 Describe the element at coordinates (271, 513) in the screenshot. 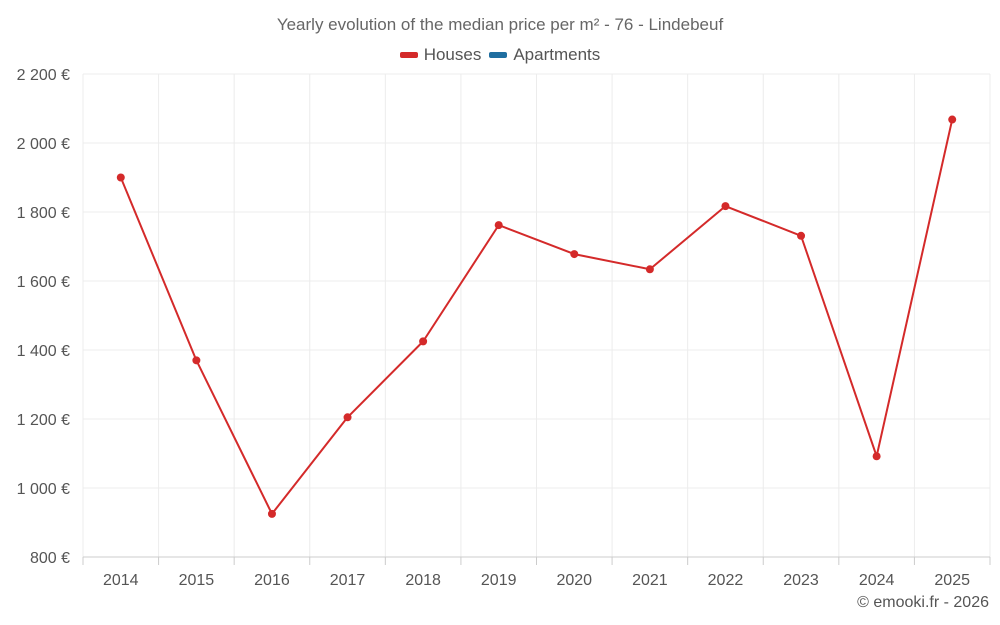

I see `data-point-houses-2016` at that location.